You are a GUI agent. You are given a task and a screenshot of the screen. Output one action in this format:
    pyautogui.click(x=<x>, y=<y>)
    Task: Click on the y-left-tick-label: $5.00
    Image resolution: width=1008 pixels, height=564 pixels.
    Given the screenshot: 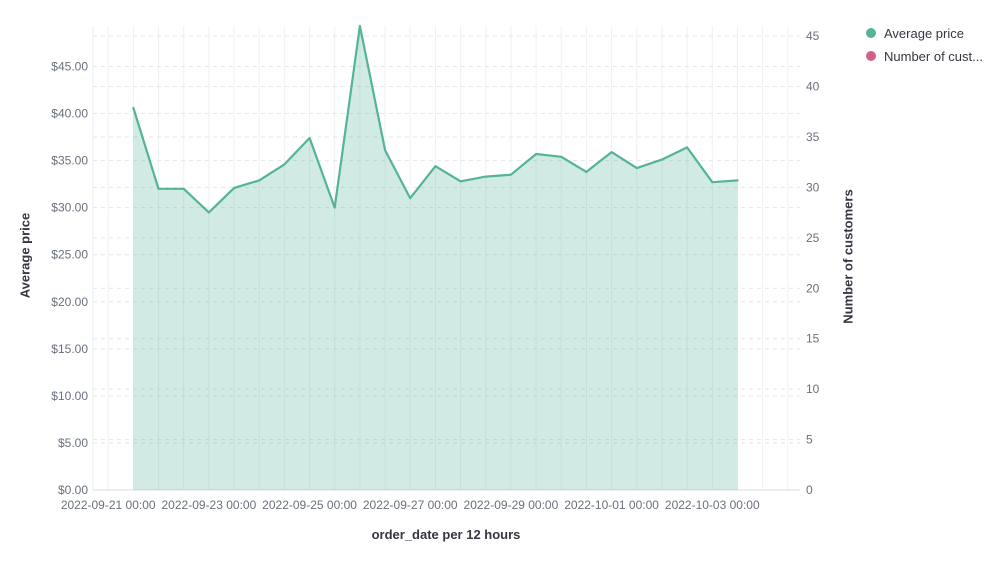 What is the action you would take?
    pyautogui.click(x=73, y=443)
    